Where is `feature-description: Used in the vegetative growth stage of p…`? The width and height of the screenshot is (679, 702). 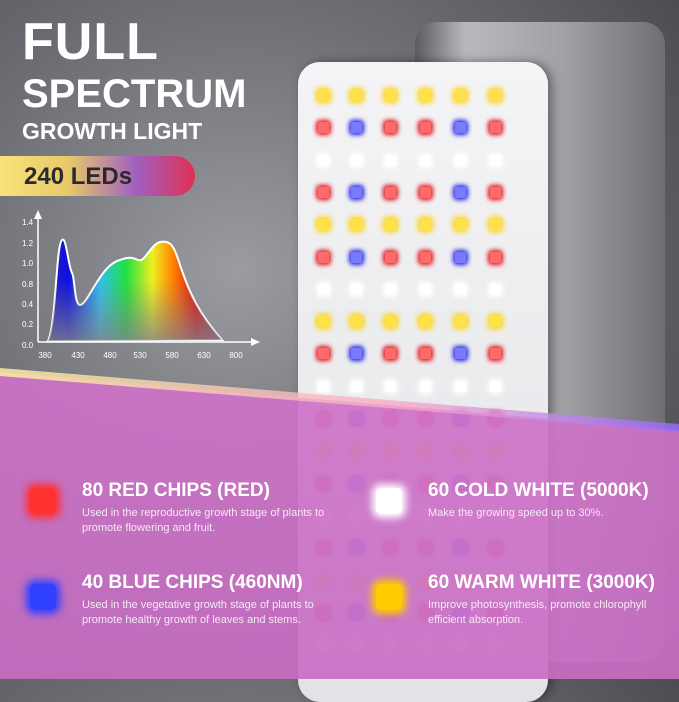 feature-description: Used in the vegetative growth stage of p… is located at coordinates (198, 612).